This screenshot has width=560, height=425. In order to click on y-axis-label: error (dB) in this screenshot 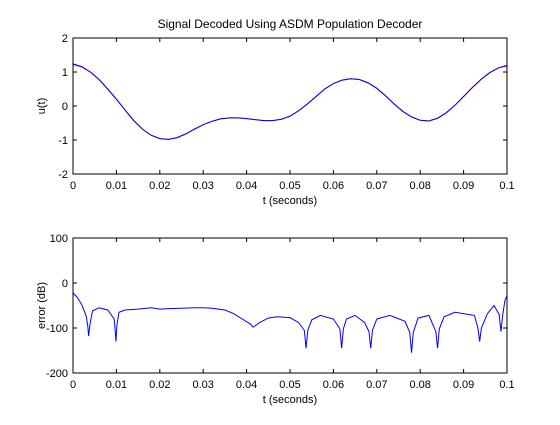, I will do `click(42, 305)`.